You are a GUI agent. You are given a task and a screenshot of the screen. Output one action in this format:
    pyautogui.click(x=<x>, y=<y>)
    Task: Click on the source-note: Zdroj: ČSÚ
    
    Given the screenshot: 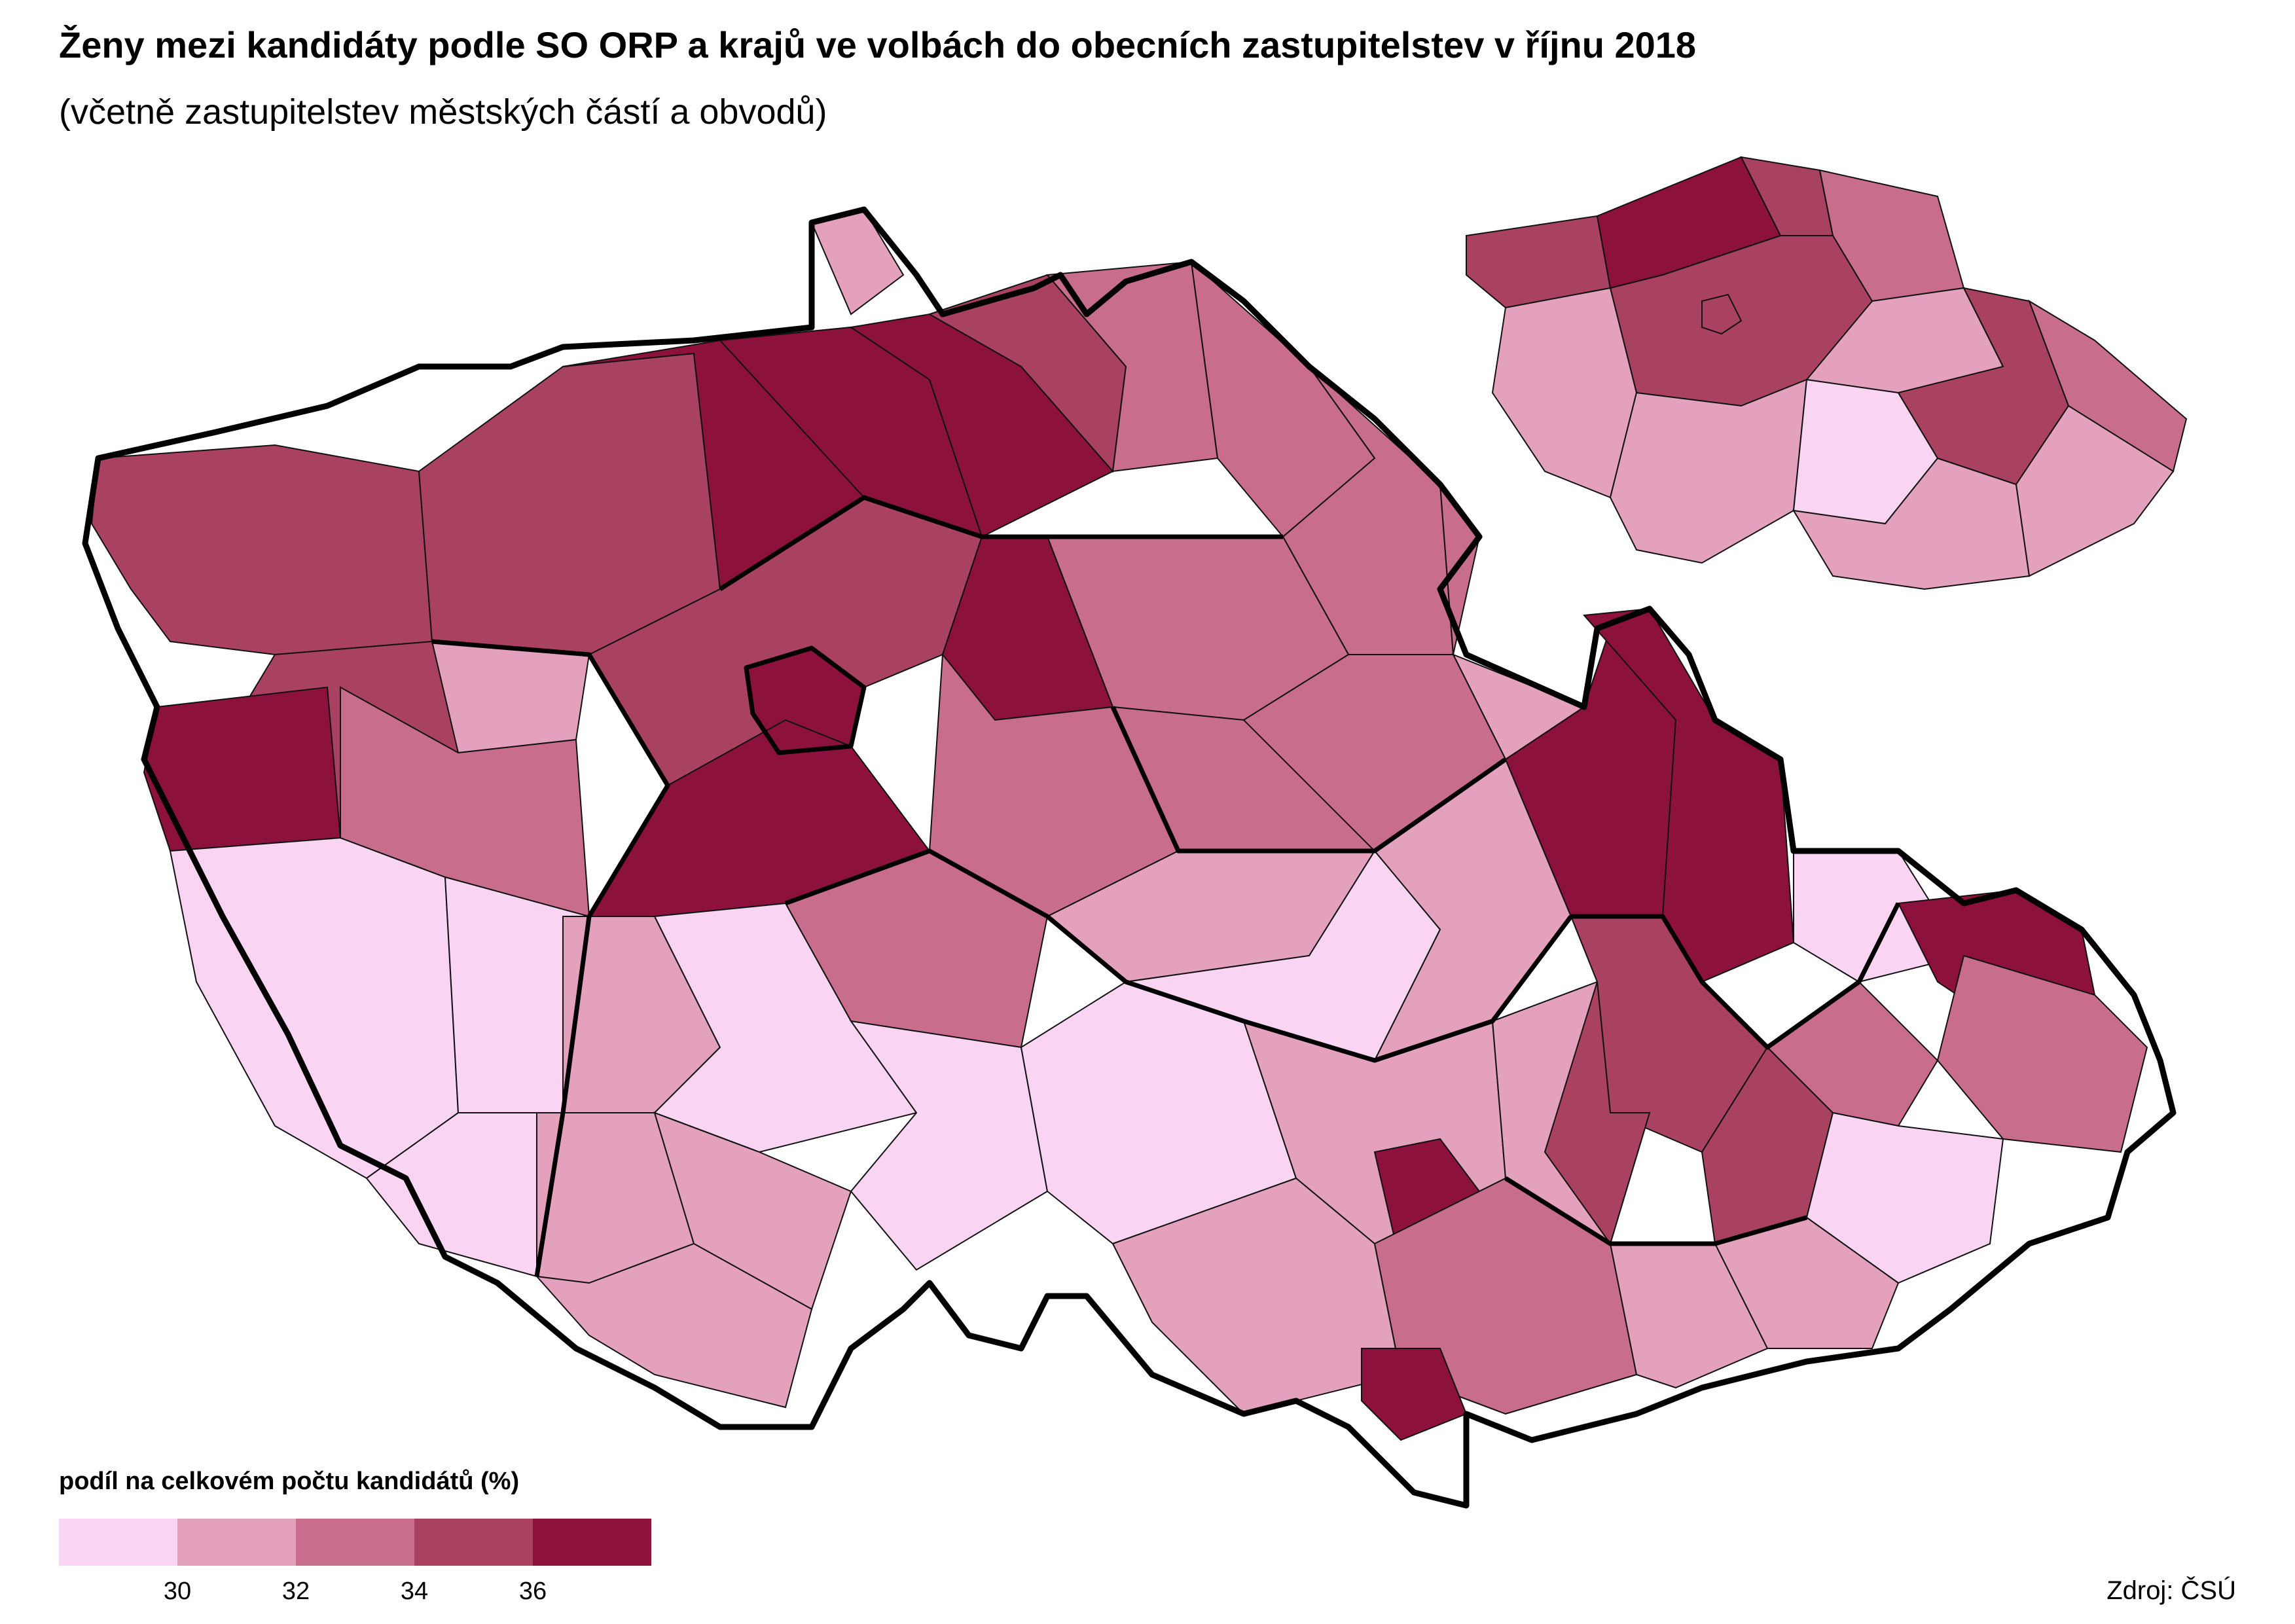 What is the action you would take?
    pyautogui.click(x=2171, y=1590)
    